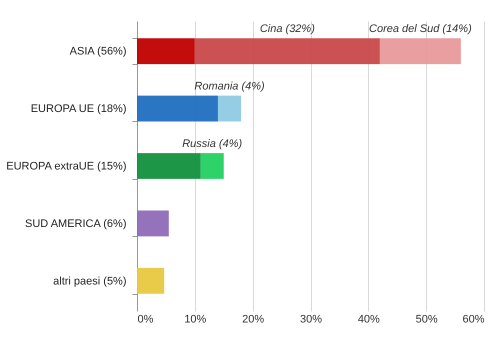 The image size is (499, 349). What do you see at coordinates (253, 320) in the screenshot?
I see `x-tick-label: 20%` at bounding box center [253, 320].